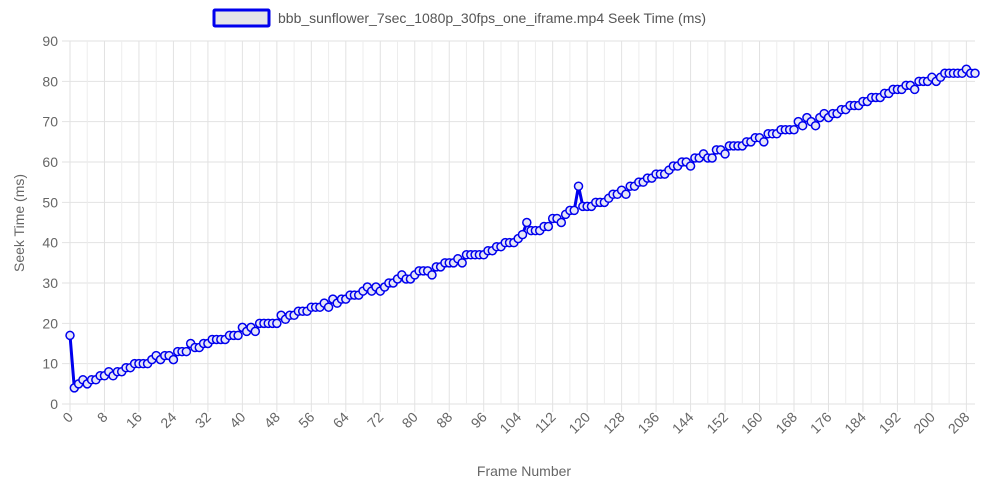 This screenshot has width=1004, height=503. I want to click on y-tick-label: 10, so click(50, 364).